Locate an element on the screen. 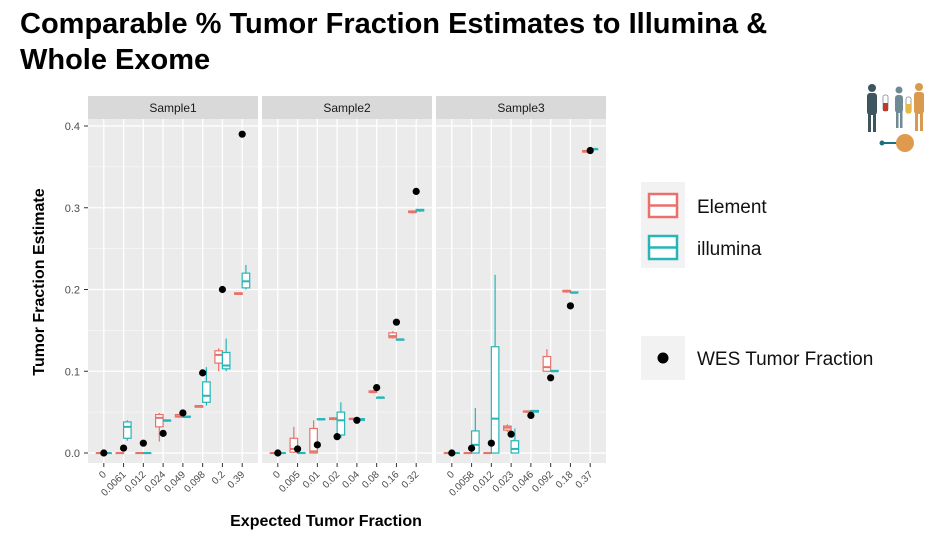 The height and width of the screenshot is (537, 947). x-tick-label: 0.18 is located at coordinates (565, 480).